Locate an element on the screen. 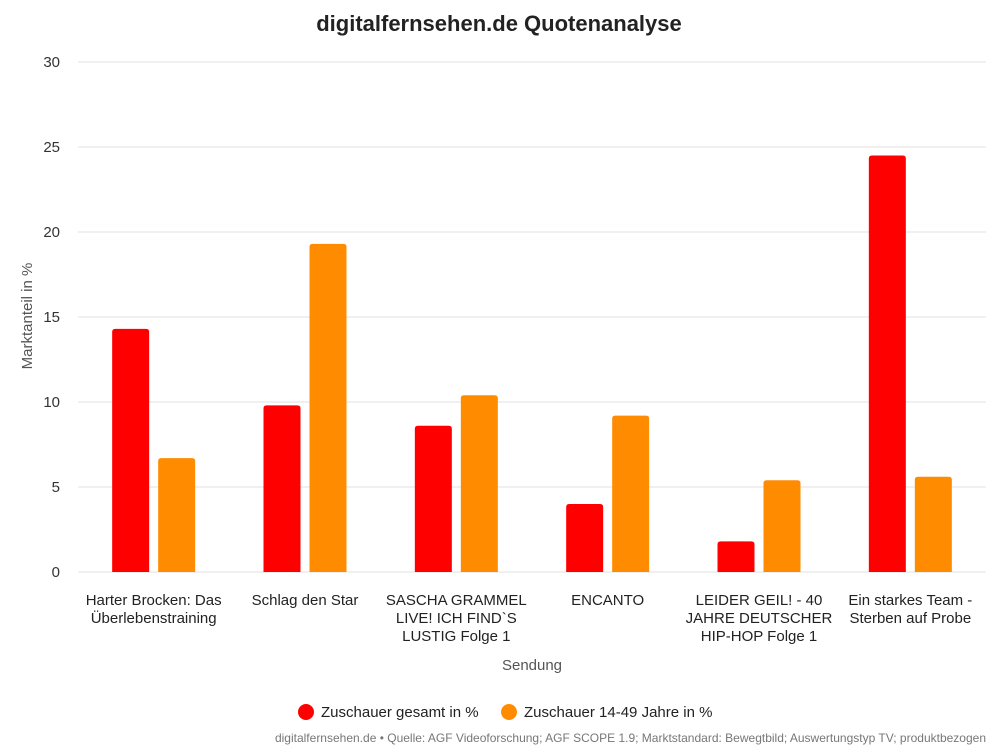  y-axis-label: Marktanteil in % is located at coordinates (27, 316).